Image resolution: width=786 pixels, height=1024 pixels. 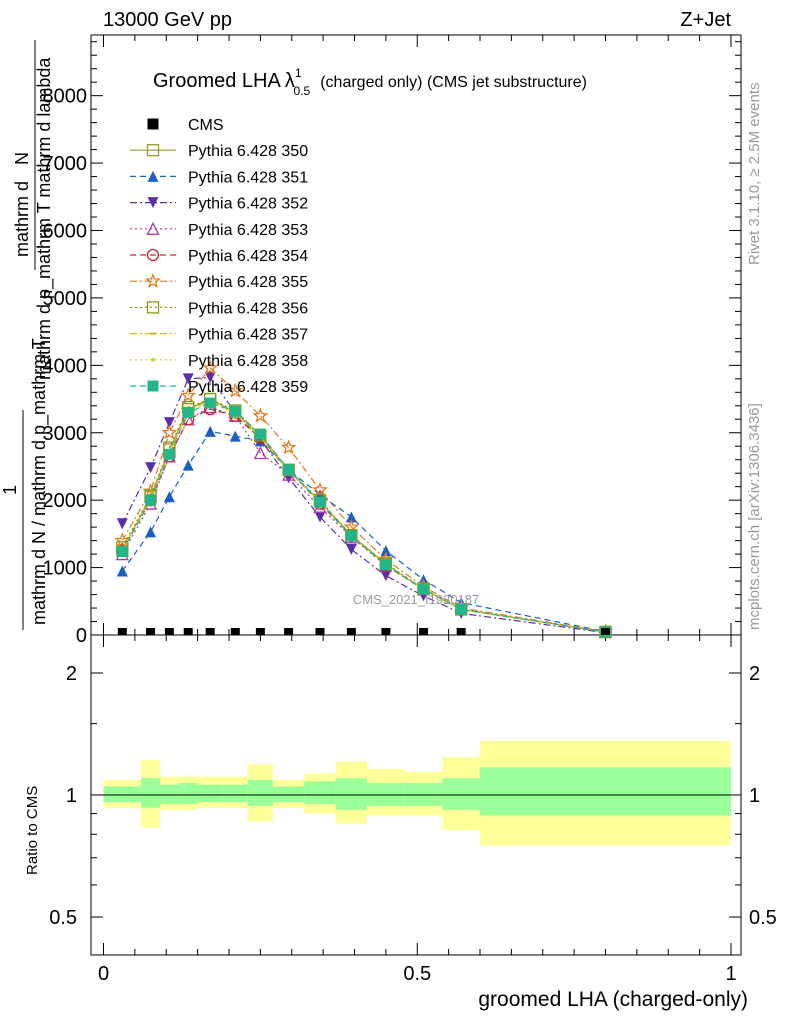 What do you see at coordinates (248, 387) in the screenshot?
I see `legend-label: Pythia 6.428 359` at bounding box center [248, 387].